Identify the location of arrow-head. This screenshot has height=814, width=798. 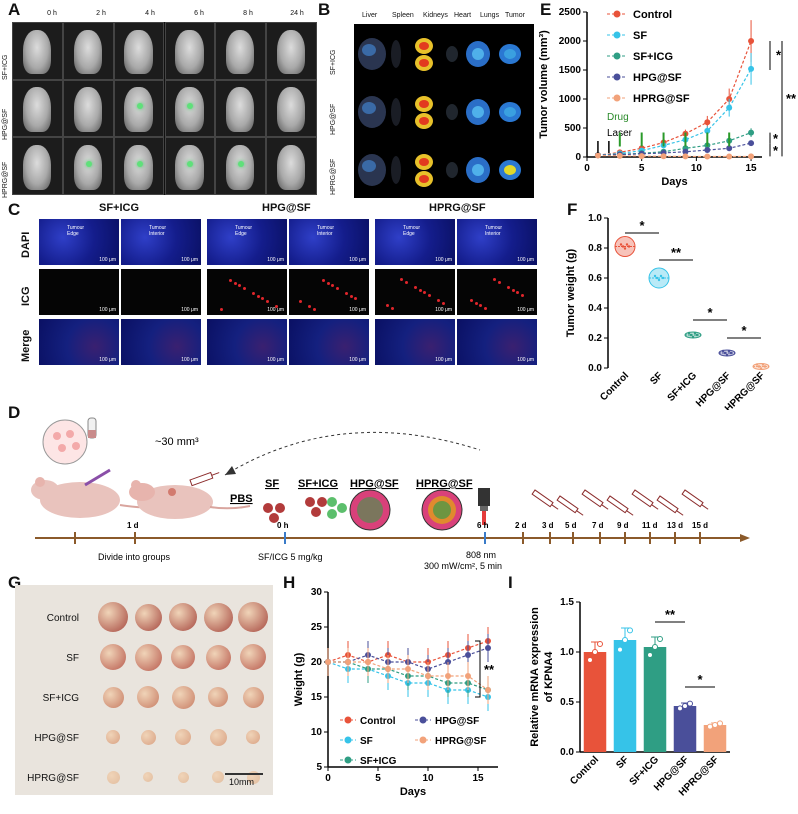
(230, 470).